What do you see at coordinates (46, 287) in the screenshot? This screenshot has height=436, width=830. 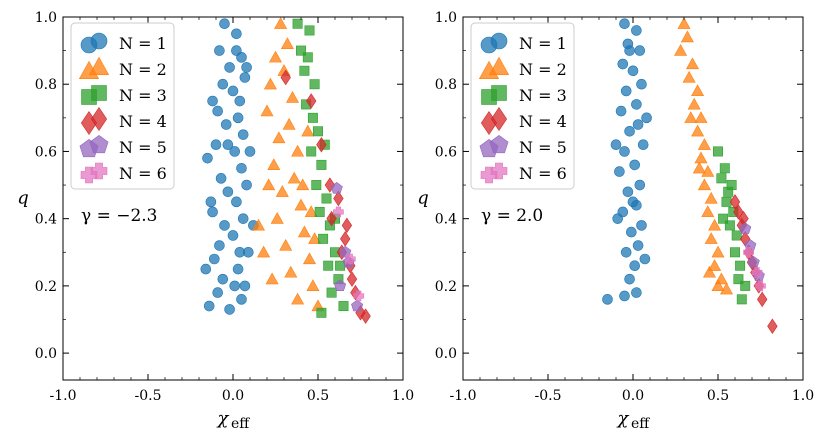 I see `y-tick-label: 0.2` at bounding box center [46, 287].